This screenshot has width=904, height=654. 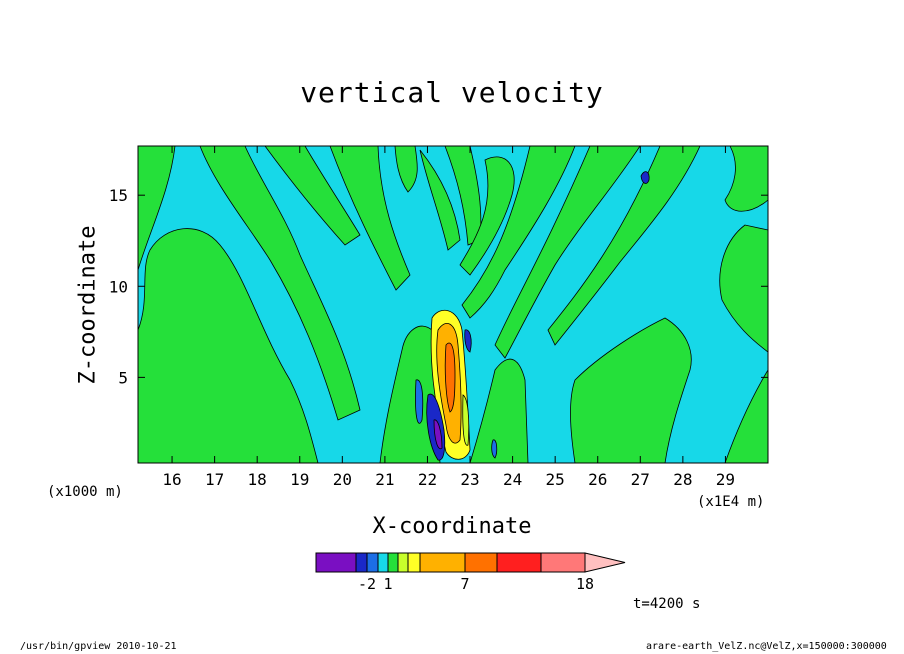 I want to click on y-tick-label: 15, so click(x=118, y=195).